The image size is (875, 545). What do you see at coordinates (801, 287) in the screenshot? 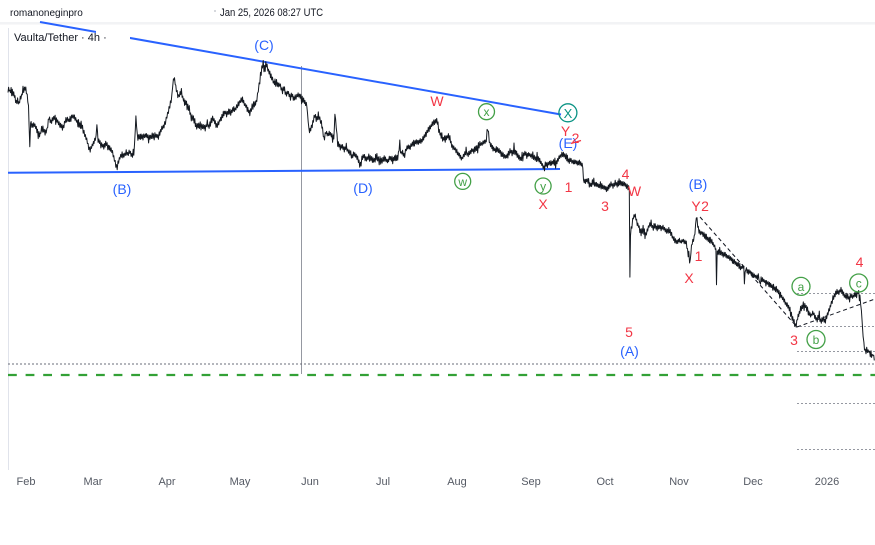
I see `svg-text: a` at bounding box center [801, 287].